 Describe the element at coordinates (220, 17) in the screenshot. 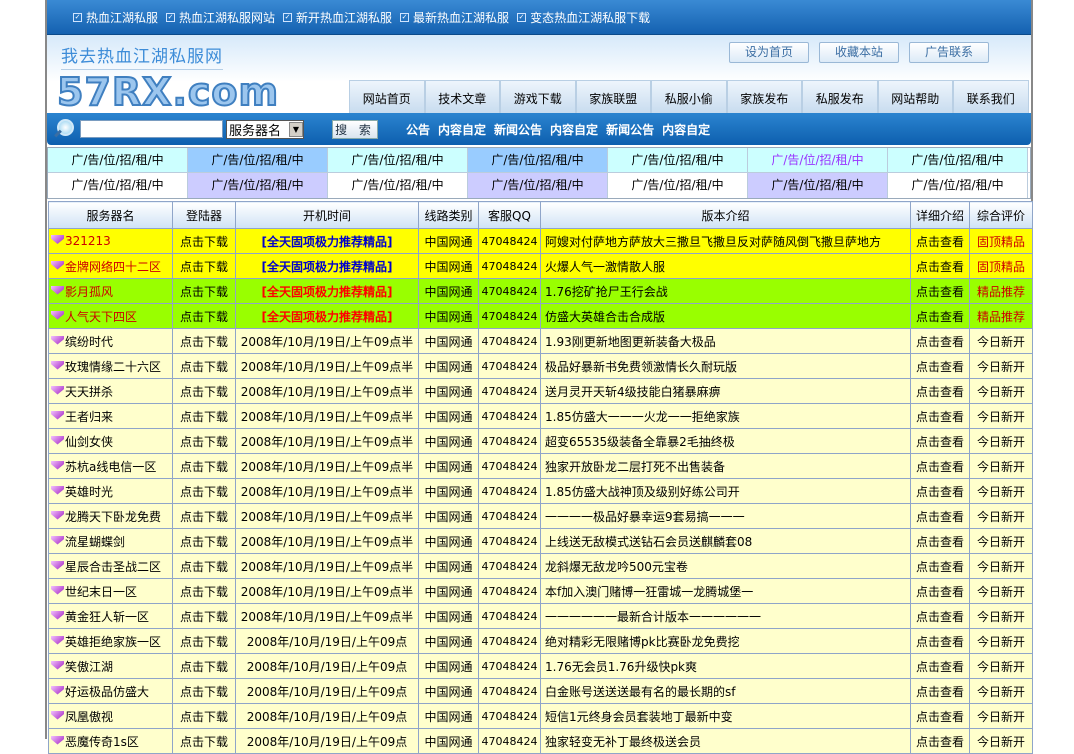

I see `top-link: ✓ 热血江湖私服网站` at that location.